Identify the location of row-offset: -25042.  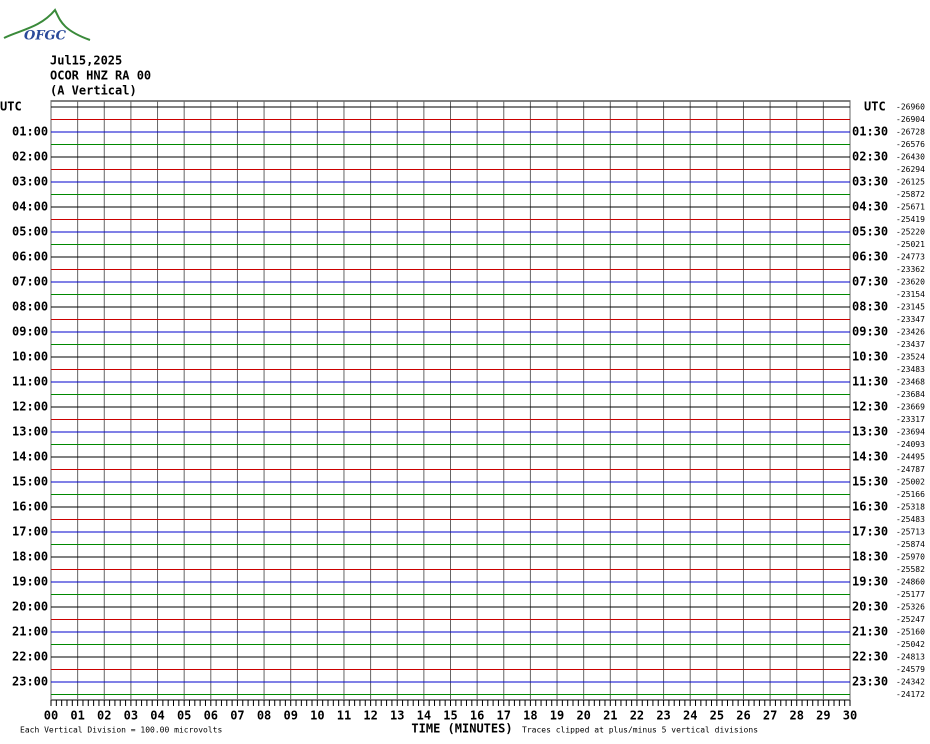
(910, 644).